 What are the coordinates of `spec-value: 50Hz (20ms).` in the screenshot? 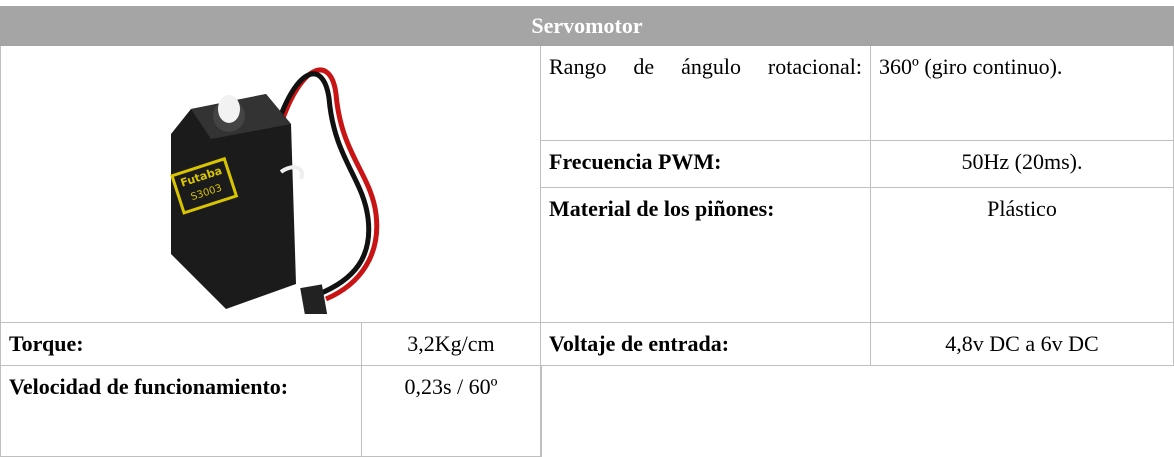 It's located at (1022, 164).